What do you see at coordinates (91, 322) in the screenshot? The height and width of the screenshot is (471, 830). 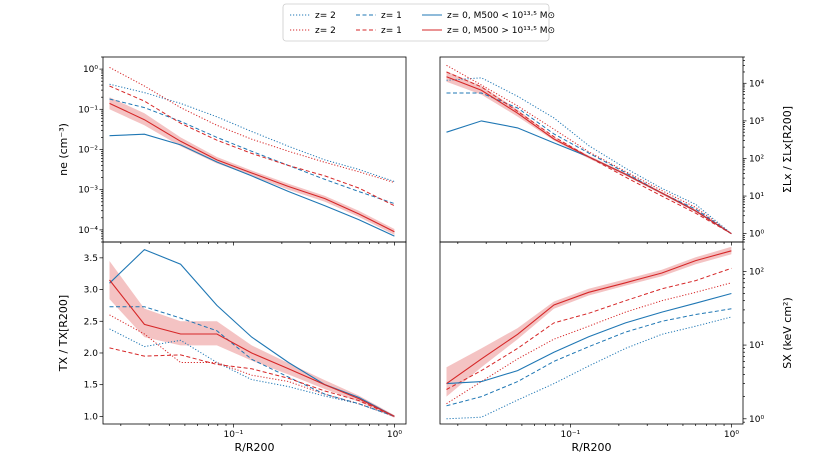 I see `y-tick-label: 2.5` at bounding box center [91, 322].